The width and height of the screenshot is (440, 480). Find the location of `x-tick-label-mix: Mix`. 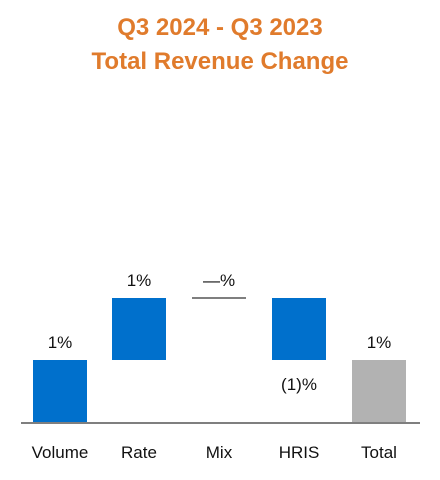

x-tick-label-mix: Mix is located at coordinates (219, 452).